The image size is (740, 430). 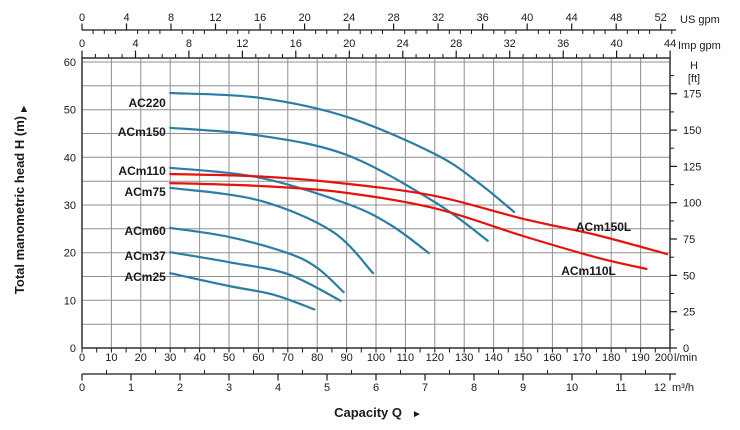 I want to click on m3h-tick-label: 9, so click(x=523, y=388).